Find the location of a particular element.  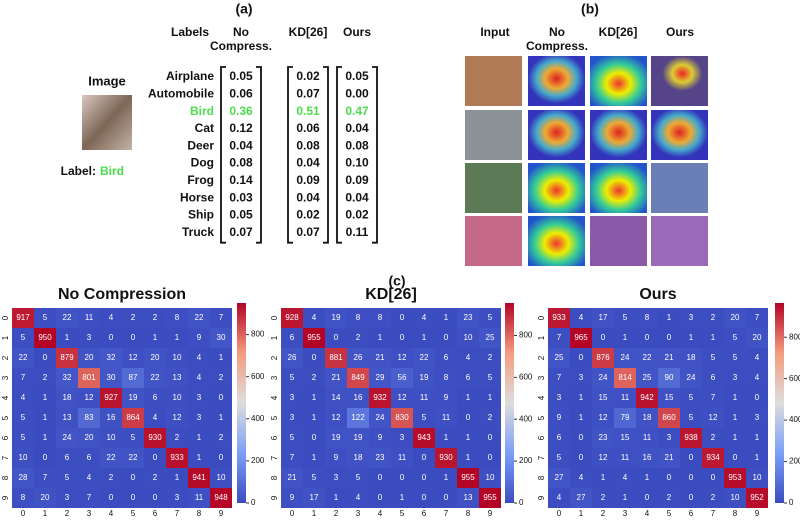

cell-value: 18 is located at coordinates (691, 357).